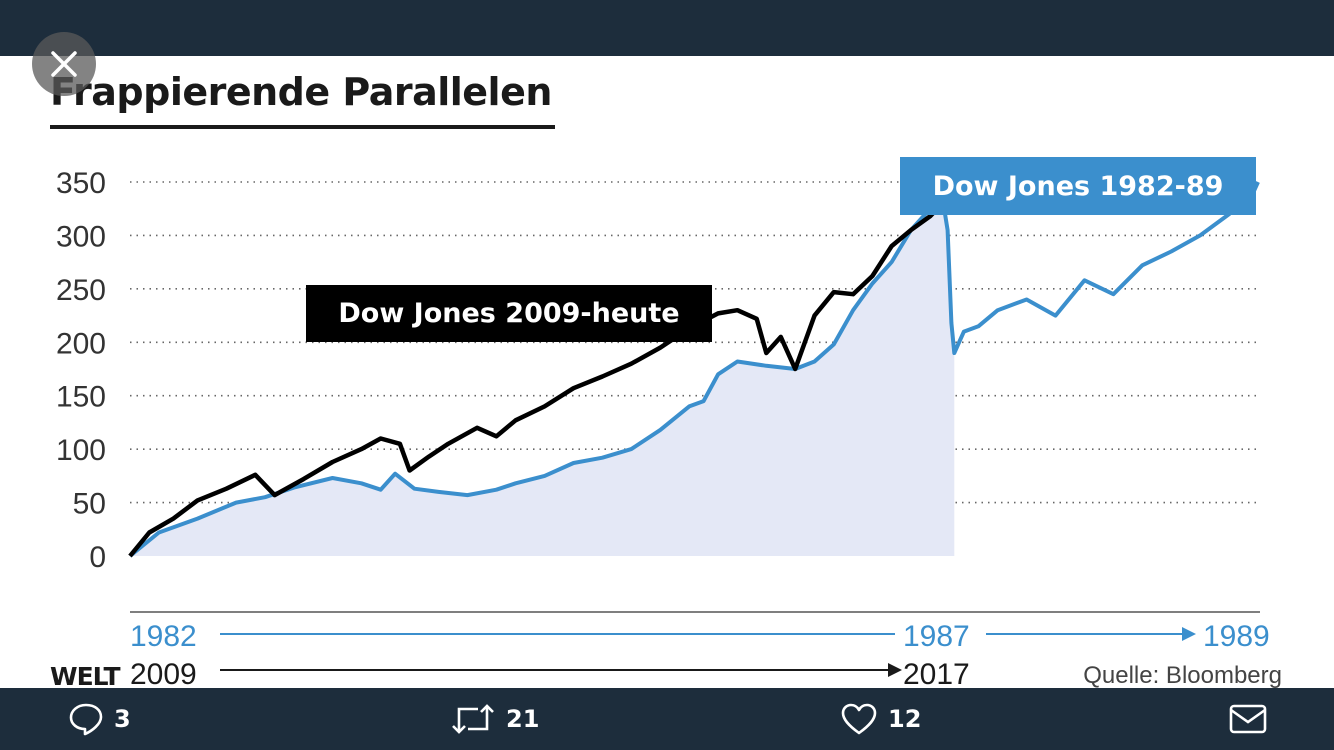 The height and width of the screenshot is (750, 1334). I want to click on reply-button: 3, so click(99, 719).